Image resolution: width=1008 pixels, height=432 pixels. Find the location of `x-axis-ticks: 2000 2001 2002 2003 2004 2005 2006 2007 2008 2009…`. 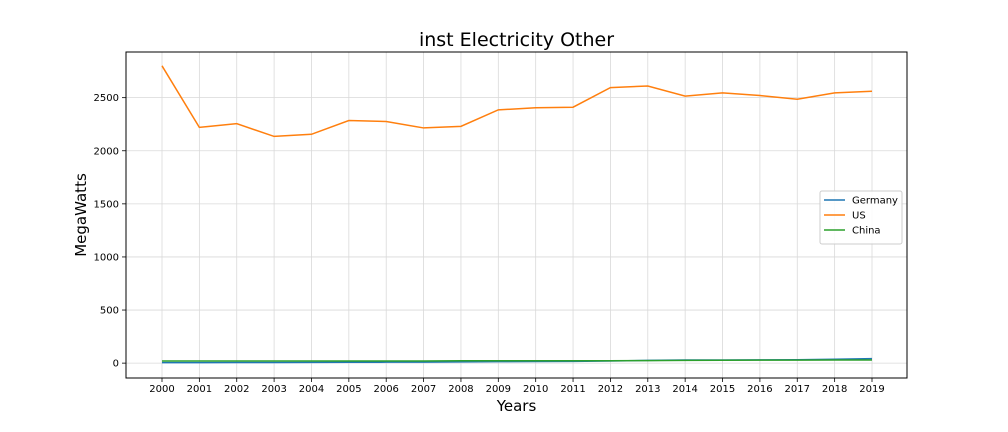

x-axis-ticks: 2000 2001 2002 2003 2004 2005 2006 2007 2008 2009… is located at coordinates (517, 386).